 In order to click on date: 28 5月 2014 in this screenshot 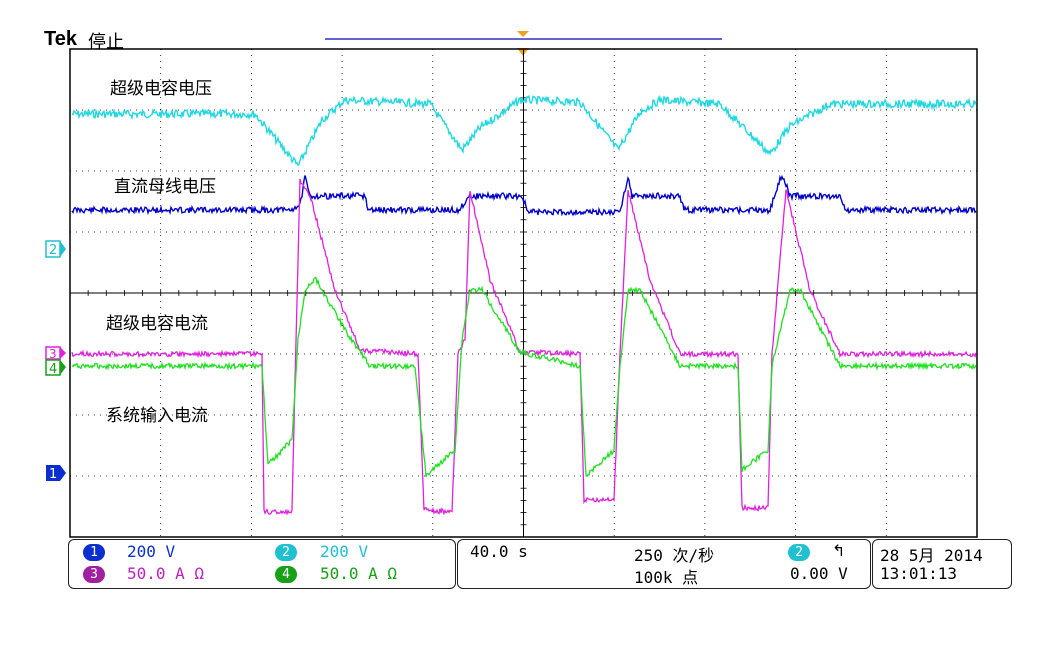, I will do `click(931, 555)`.